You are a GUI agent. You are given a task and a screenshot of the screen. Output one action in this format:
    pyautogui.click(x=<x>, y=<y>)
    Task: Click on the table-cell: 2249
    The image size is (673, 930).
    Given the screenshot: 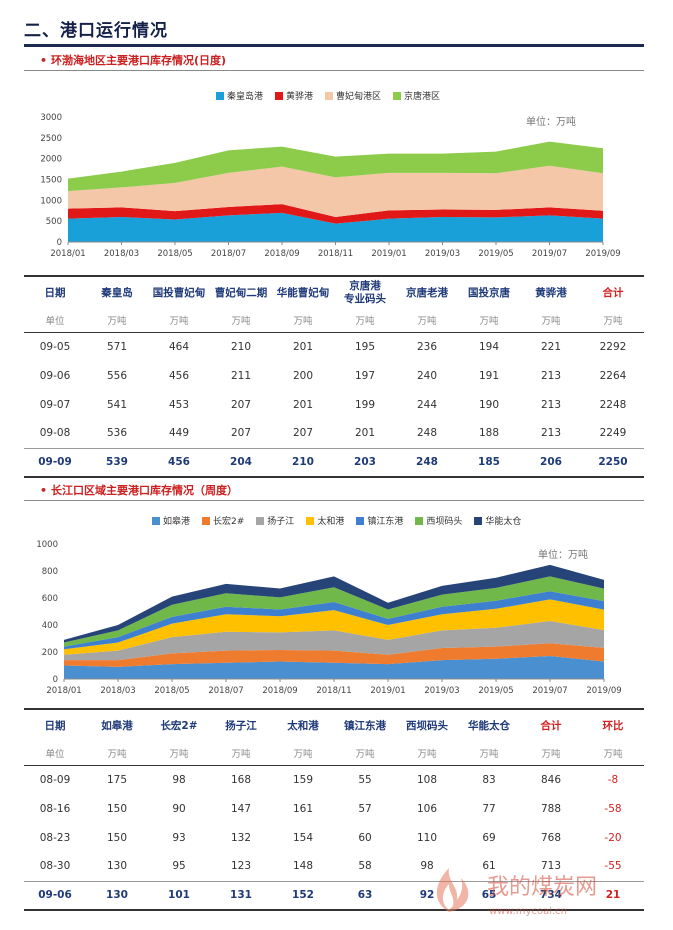 What is the action you would take?
    pyautogui.click(x=613, y=433)
    